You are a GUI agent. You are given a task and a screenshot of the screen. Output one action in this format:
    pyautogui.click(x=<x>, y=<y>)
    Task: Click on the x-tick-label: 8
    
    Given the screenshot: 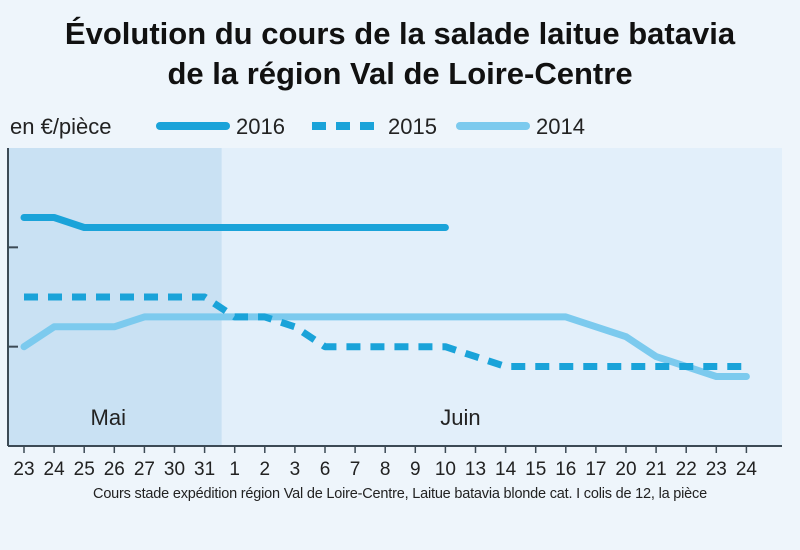 What is the action you would take?
    pyautogui.click(x=385, y=469)
    